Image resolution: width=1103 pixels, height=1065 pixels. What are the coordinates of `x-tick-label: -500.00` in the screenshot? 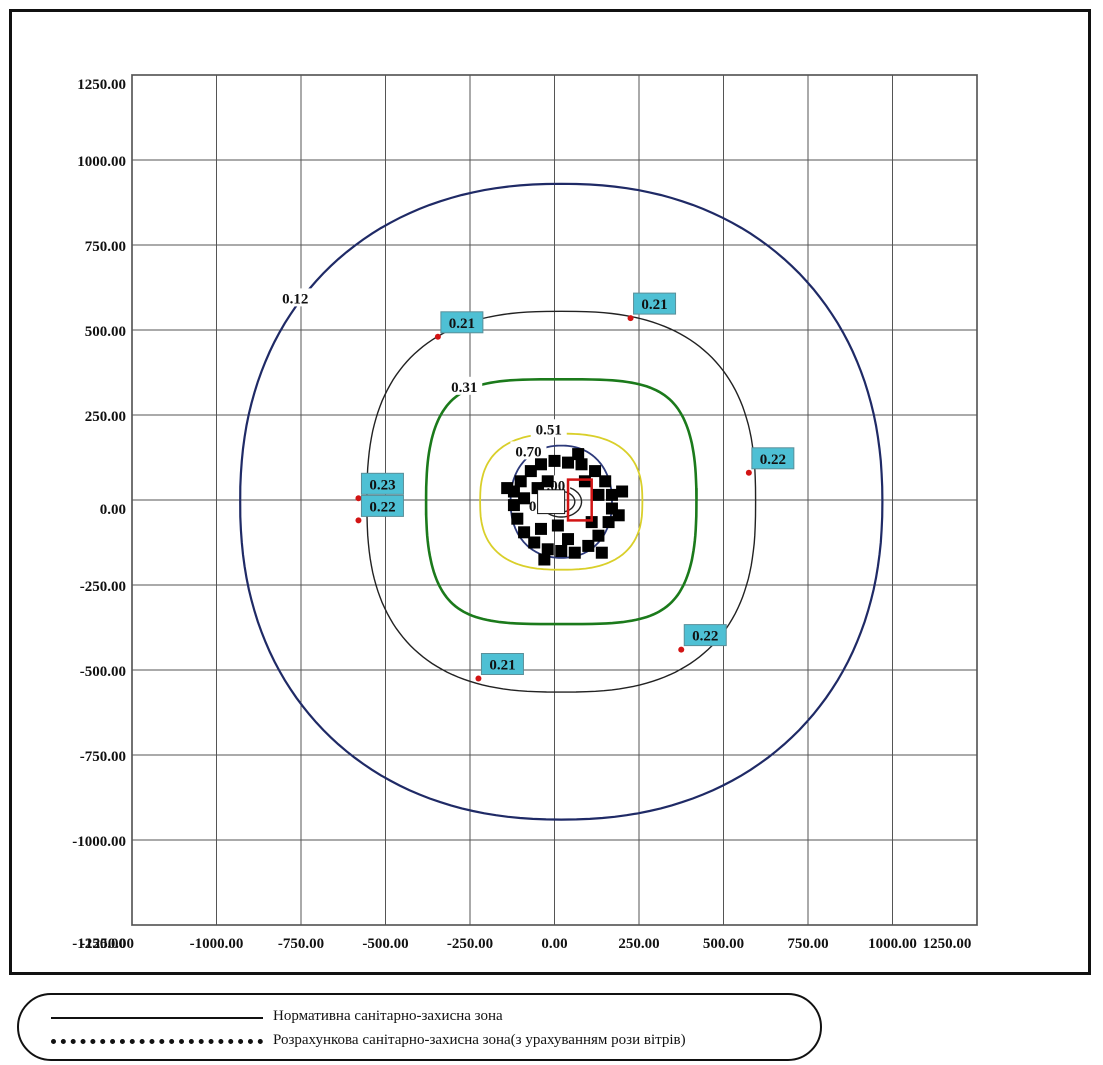 It's located at (385, 944).